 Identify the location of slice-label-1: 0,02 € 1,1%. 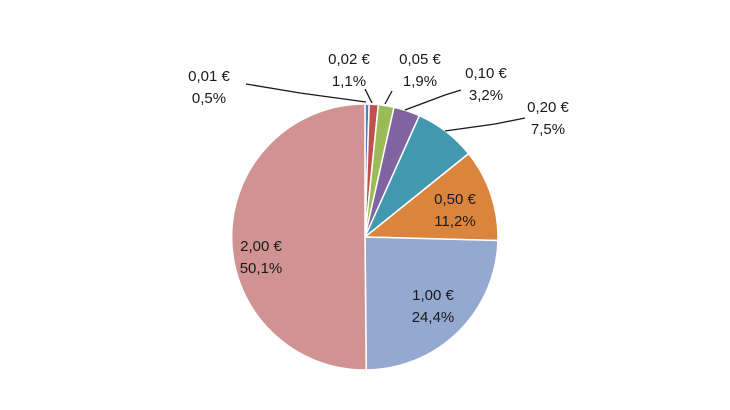
(349, 70).